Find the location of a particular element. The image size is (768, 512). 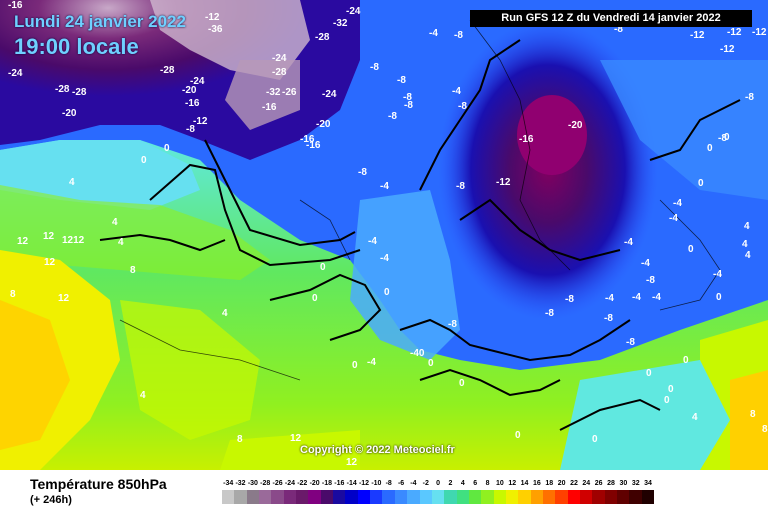

isotherm-value-label: 8 is located at coordinates (240, 439).